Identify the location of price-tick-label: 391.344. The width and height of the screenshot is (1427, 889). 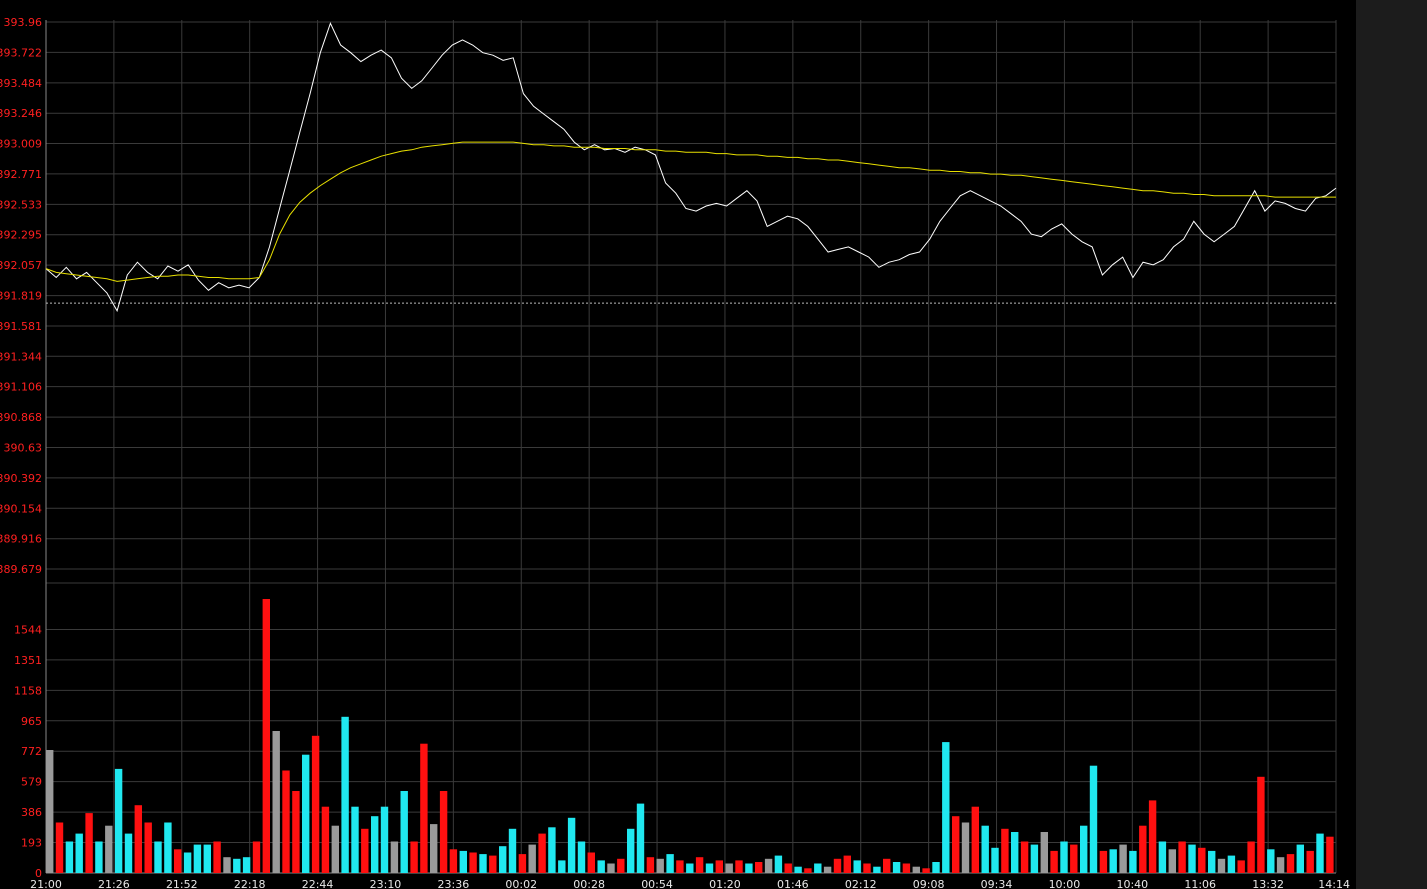
(21, 356).